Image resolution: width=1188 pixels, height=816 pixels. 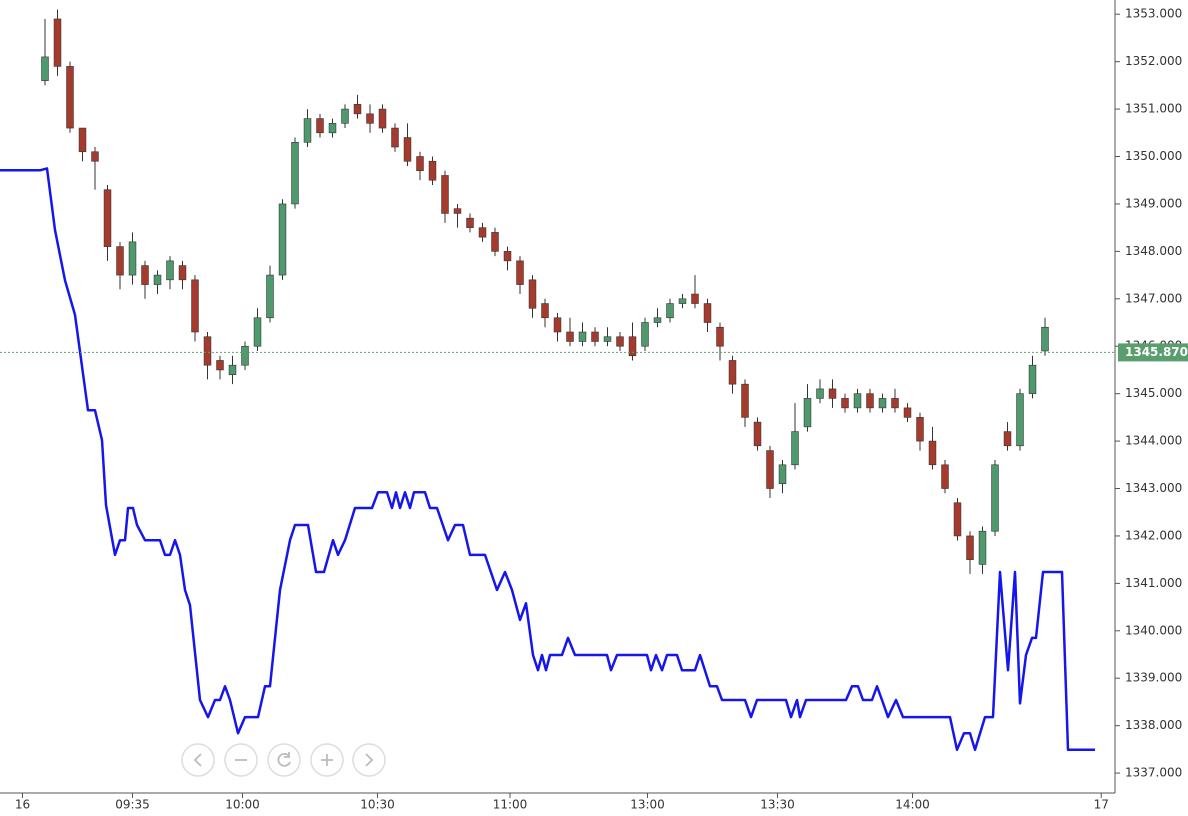 What do you see at coordinates (369, 760) in the screenshot?
I see `scroll-right-button` at bounding box center [369, 760].